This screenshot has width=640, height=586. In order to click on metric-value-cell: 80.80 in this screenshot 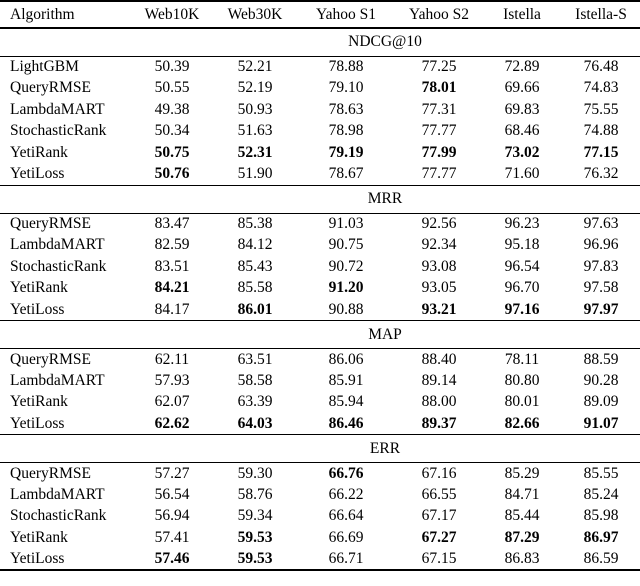, I will do `click(522, 380)`.